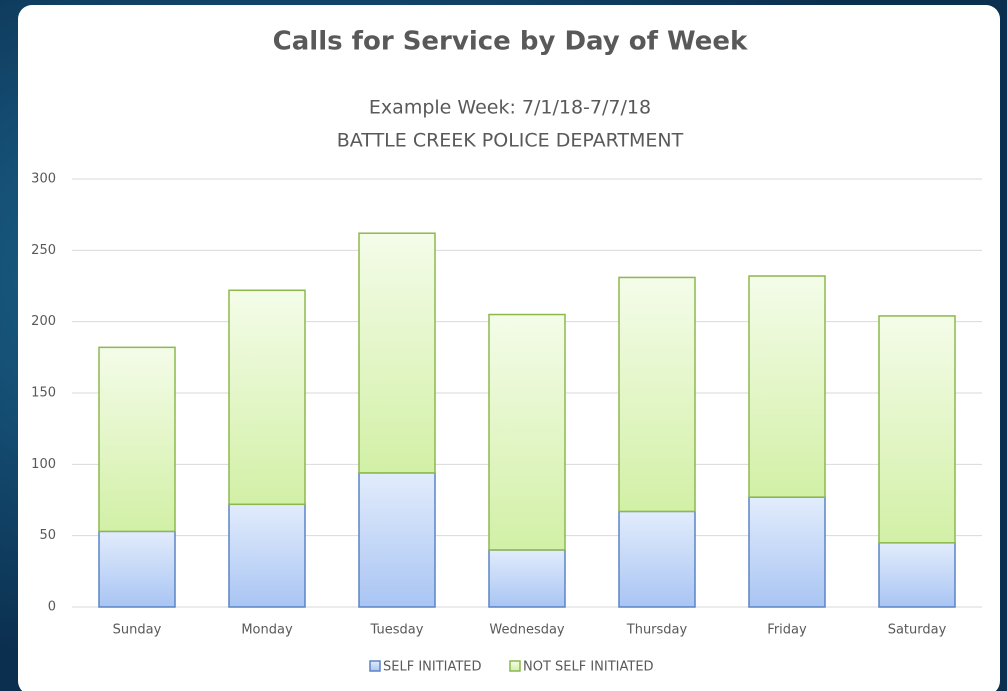 This screenshot has width=1007, height=691. I want to click on legend-label: NOT SELF INITIATED, so click(588, 667).